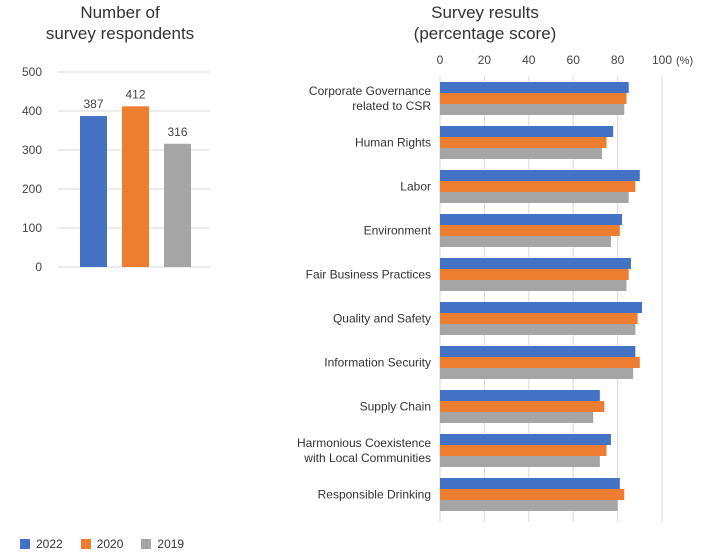 Image resolution: width=708 pixels, height=552 pixels. I want to click on respondents-data-label-2019: 316, so click(177, 132).